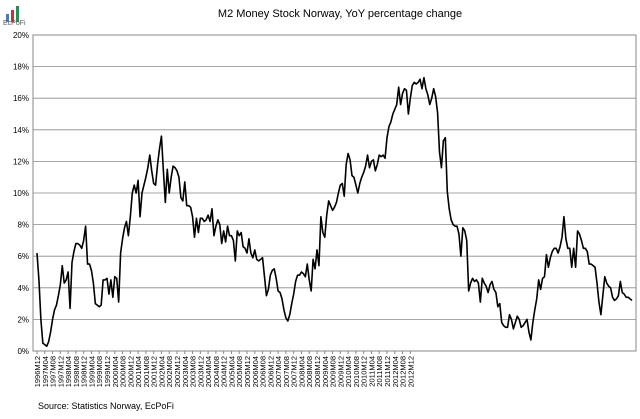  Describe the element at coordinates (21, 130) in the screenshot. I see `y-tick-label: 14%` at that location.